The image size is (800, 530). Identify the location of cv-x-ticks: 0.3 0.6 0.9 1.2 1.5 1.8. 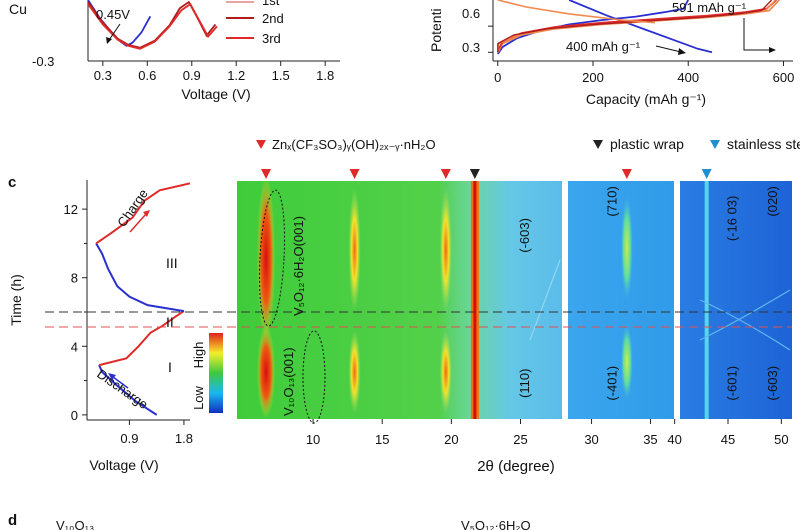
(214, 72).